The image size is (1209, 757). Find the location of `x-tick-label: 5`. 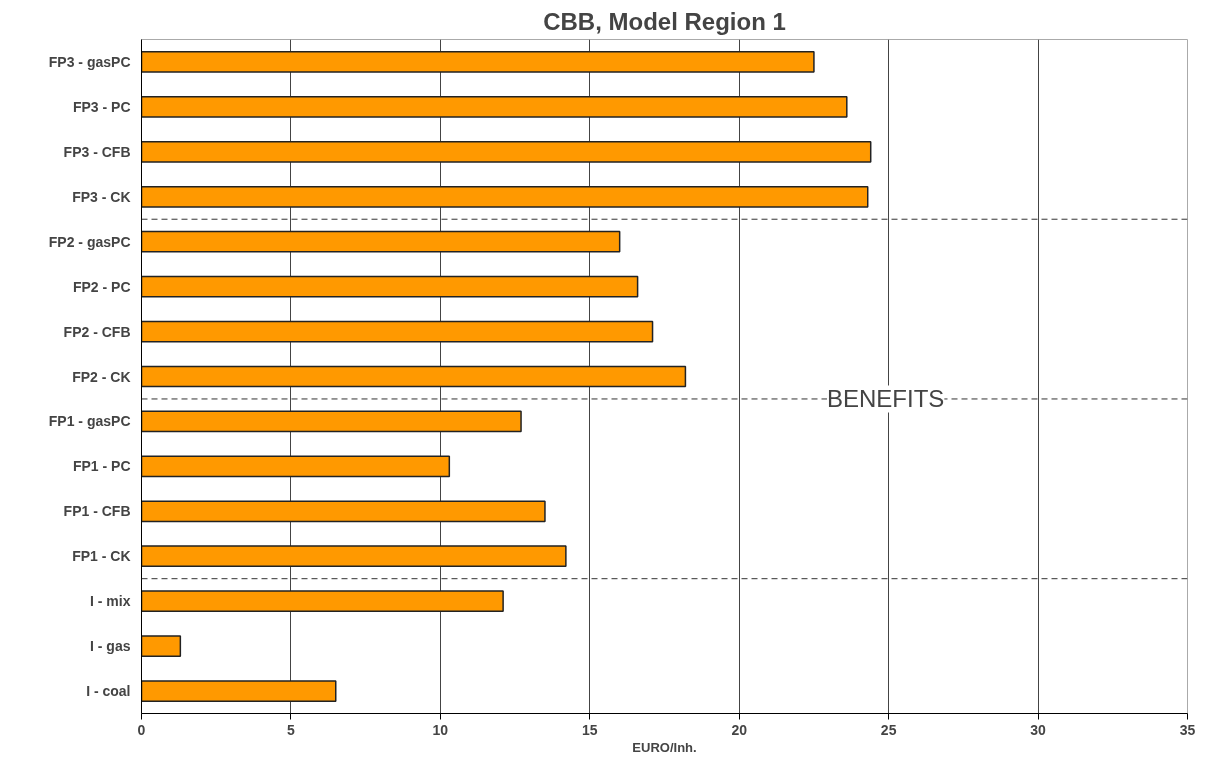

x-tick-label: 5 is located at coordinates (291, 729).